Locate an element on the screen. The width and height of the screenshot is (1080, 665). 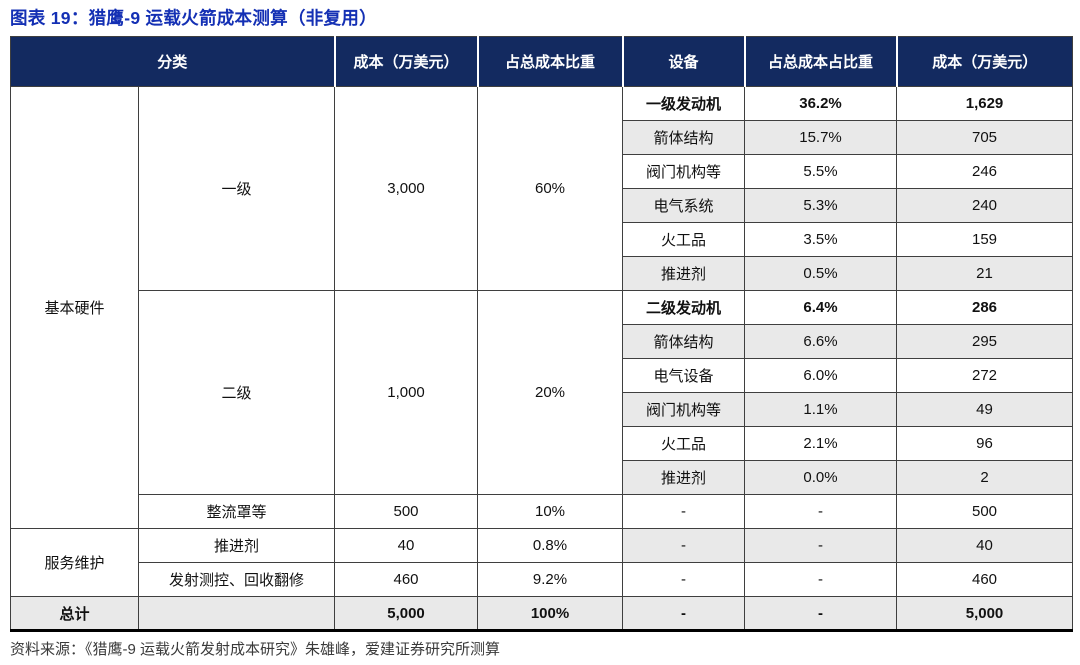
table-row: 服务维护 推进剂 40 0.8% - - 40 is located at coordinates (542, 562).